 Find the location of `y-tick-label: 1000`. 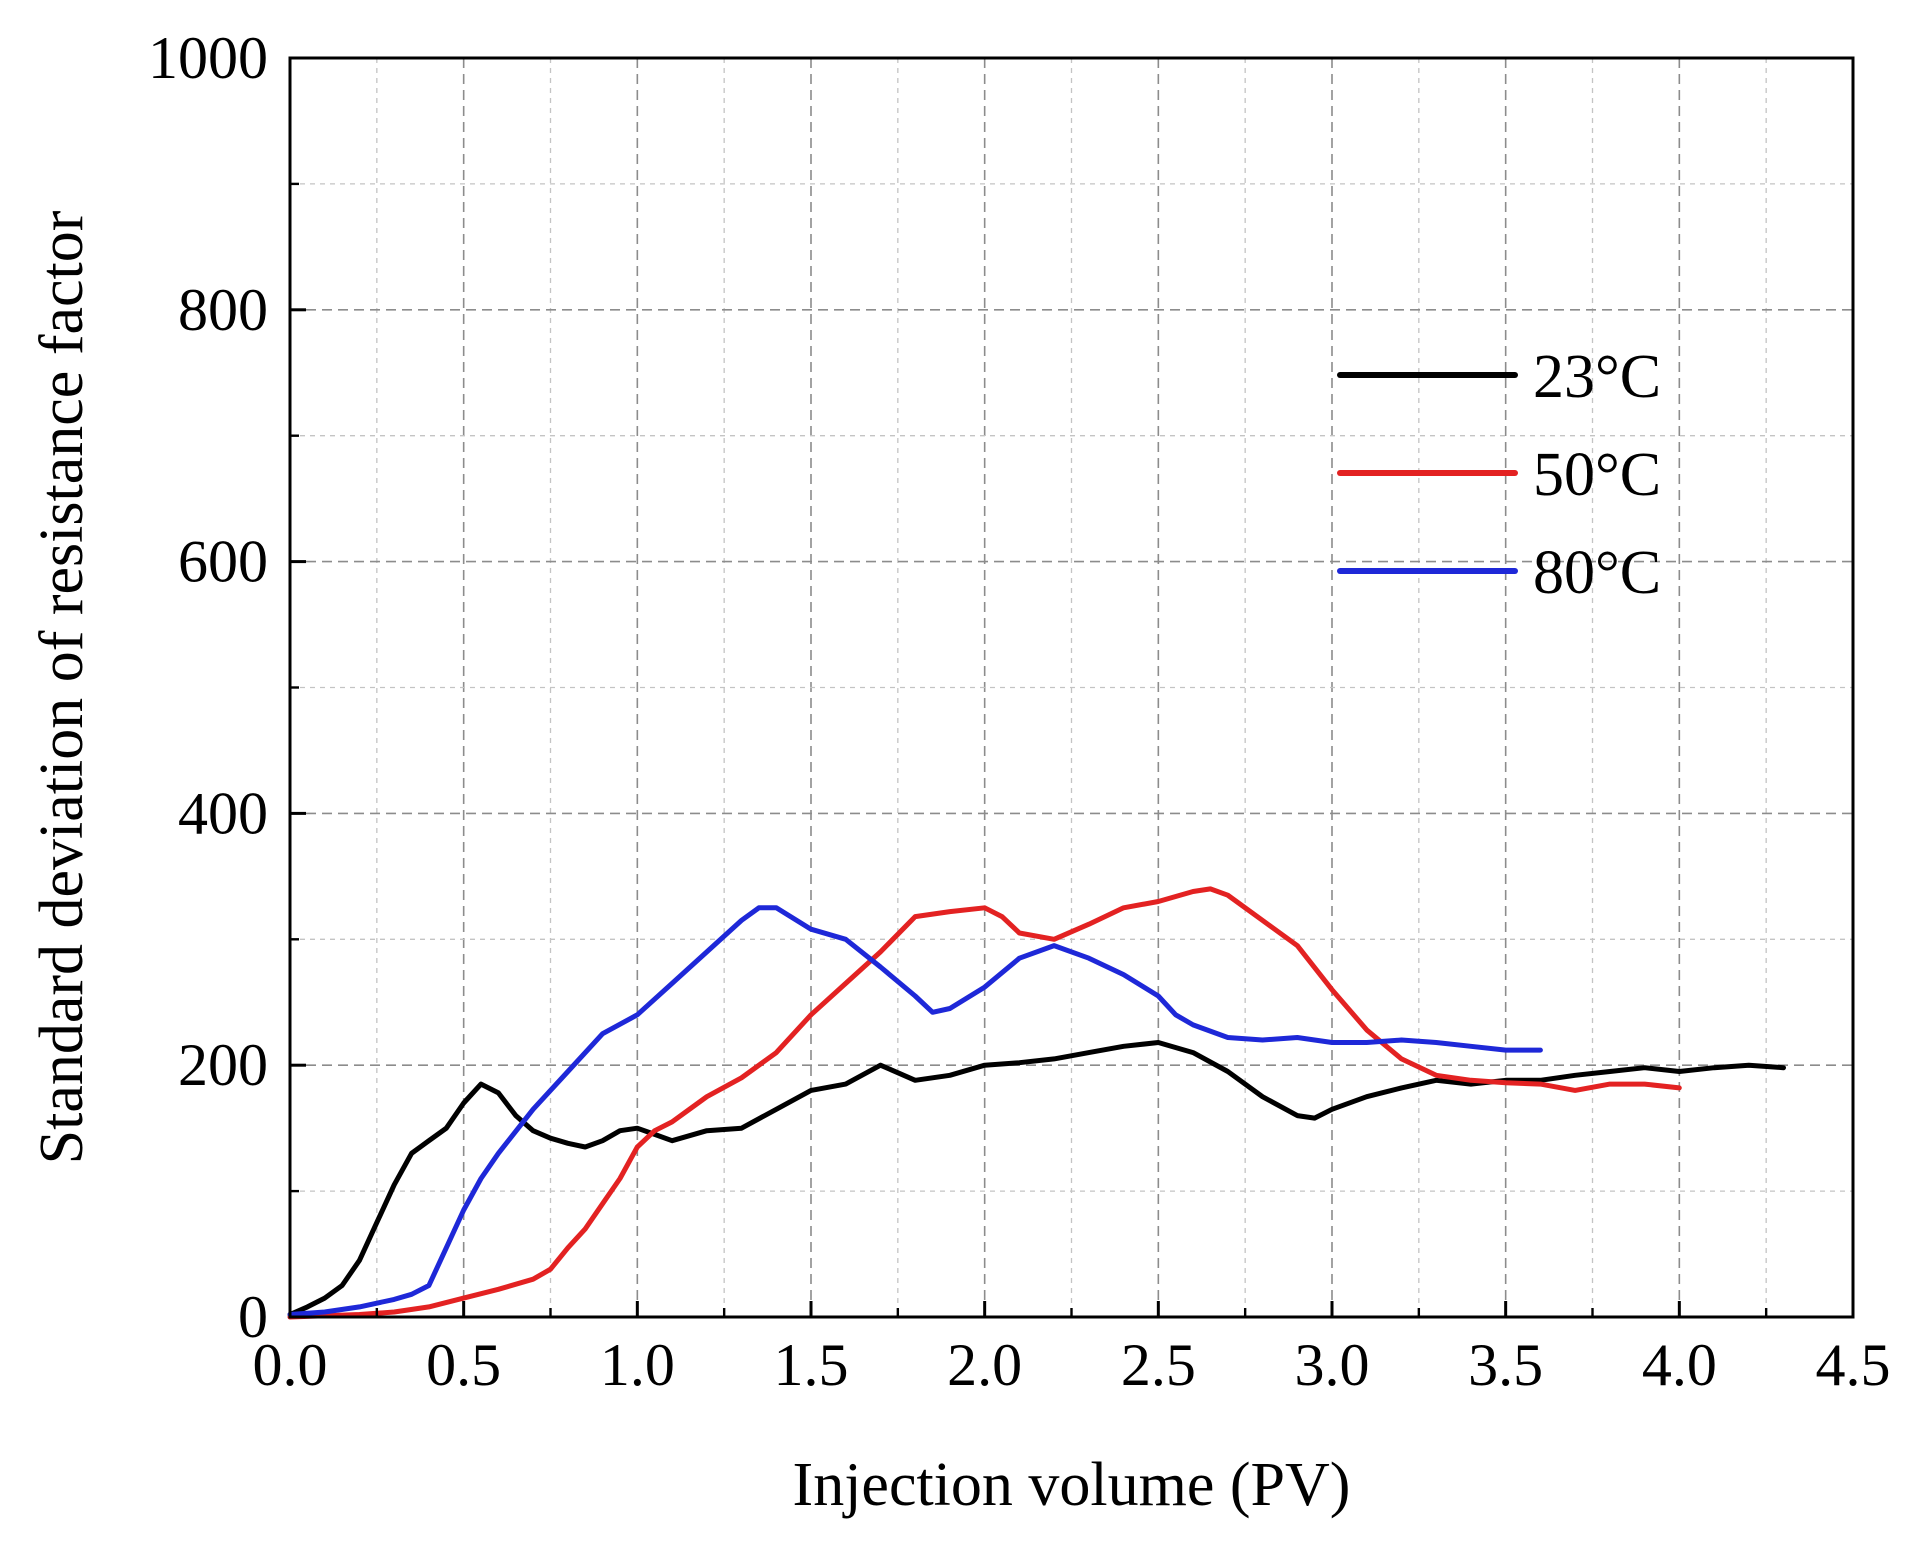

y-tick-label: 1000 is located at coordinates (208, 58).